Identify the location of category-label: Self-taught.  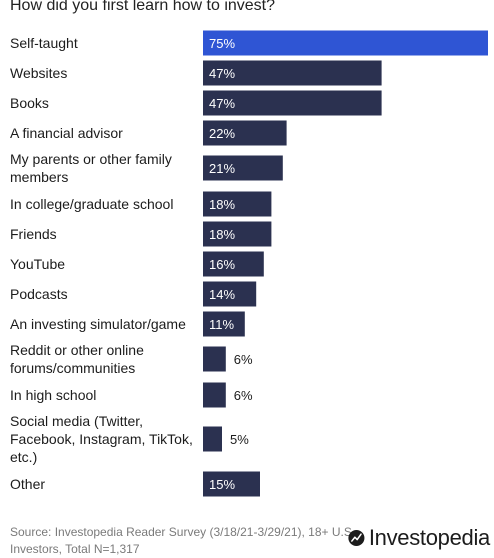
(44, 43).